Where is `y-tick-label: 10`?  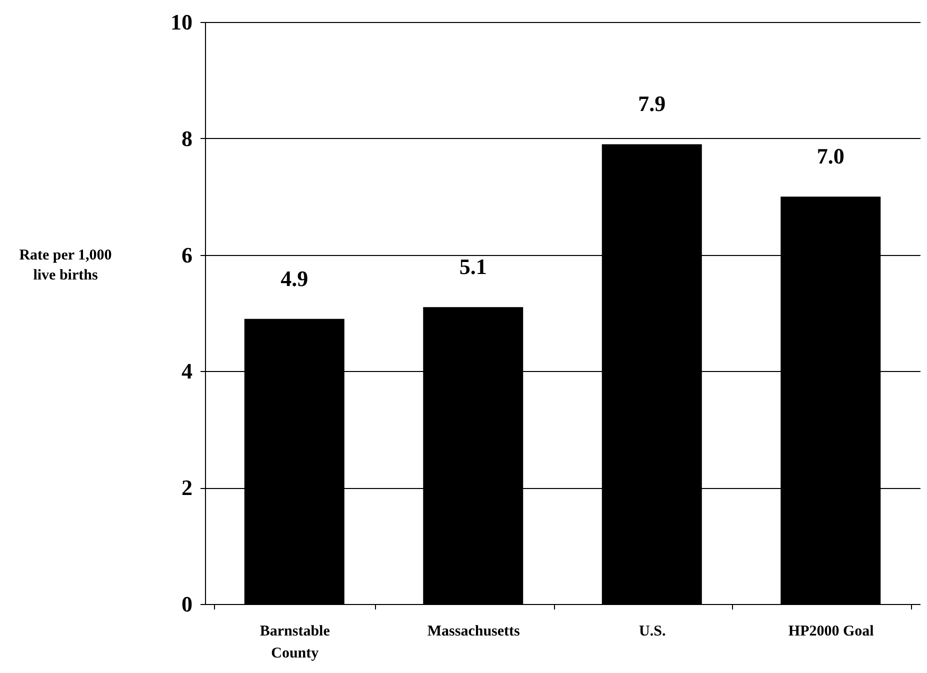 y-tick-label: 10 is located at coordinates (181, 22).